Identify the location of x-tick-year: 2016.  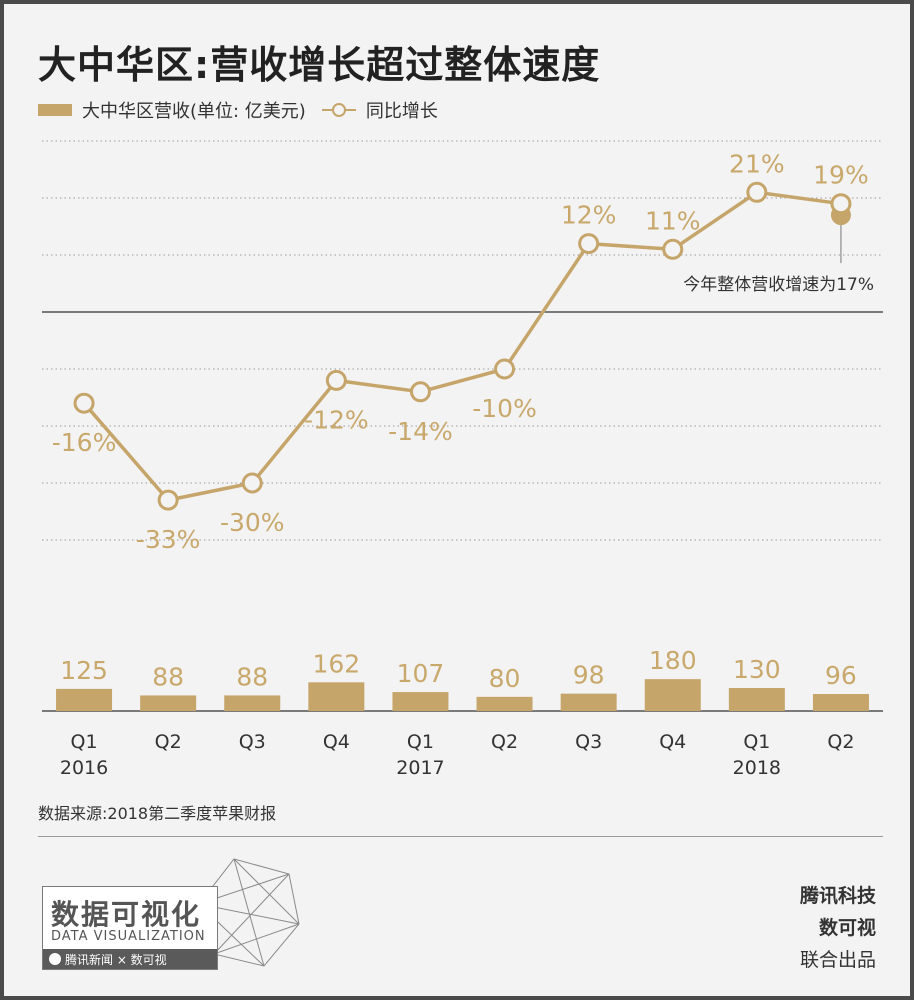
(84, 768).